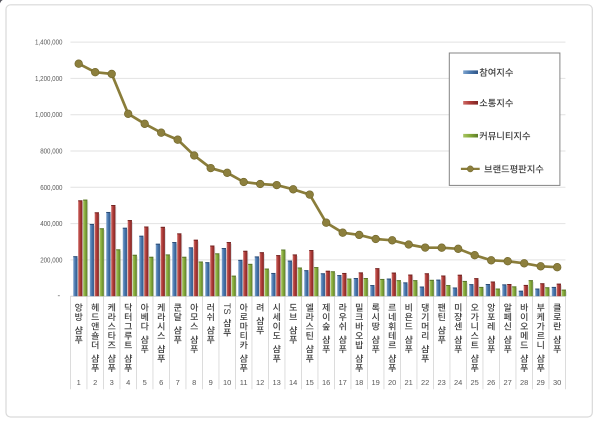 The image size is (600, 424). What do you see at coordinates (409, 382) in the screenshot?
I see `svg-text: 21` at bounding box center [409, 382].